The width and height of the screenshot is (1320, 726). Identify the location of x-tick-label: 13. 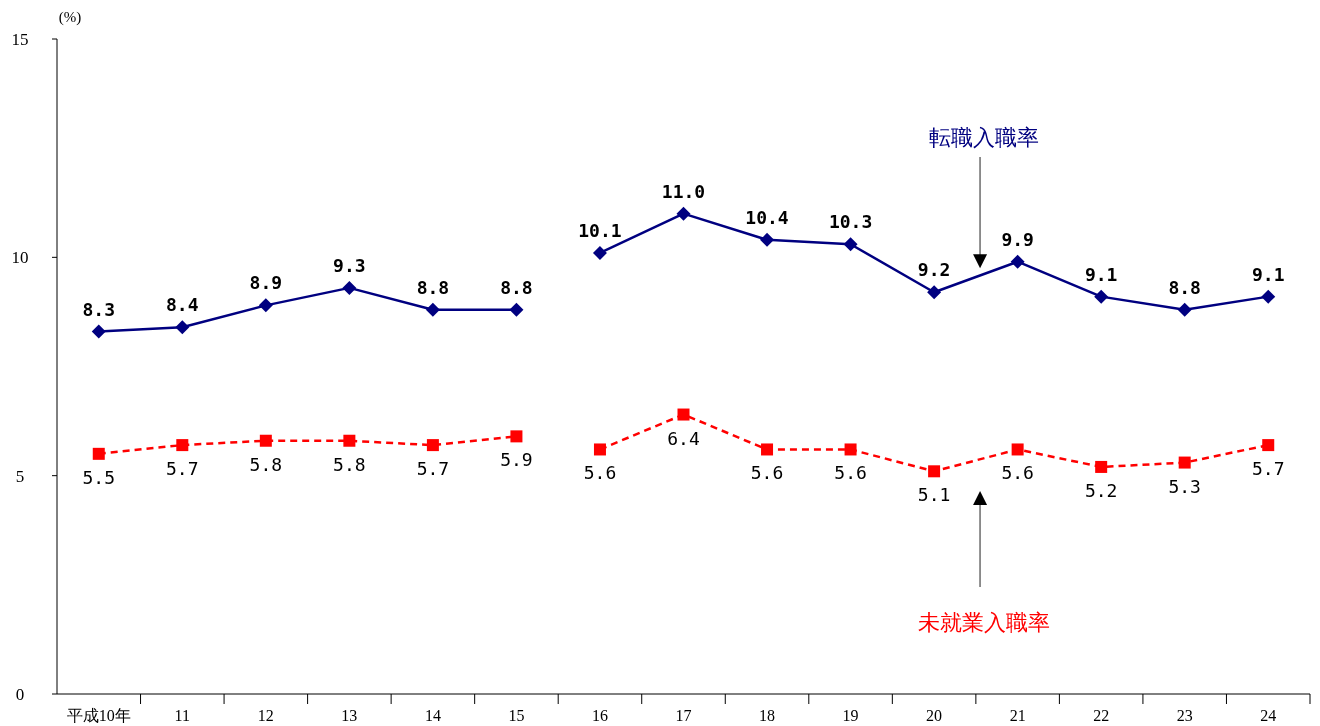
(349, 715).